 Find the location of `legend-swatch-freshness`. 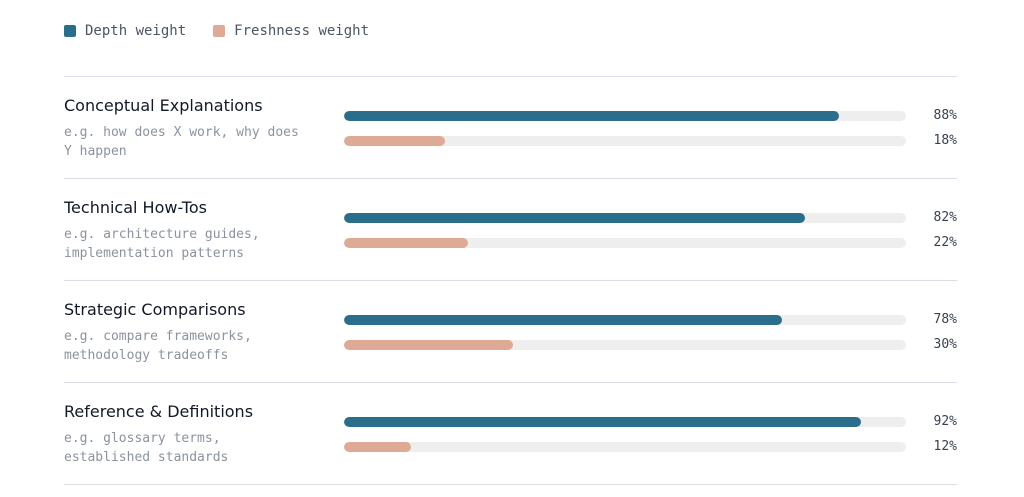

legend-swatch-freshness is located at coordinates (219, 31).